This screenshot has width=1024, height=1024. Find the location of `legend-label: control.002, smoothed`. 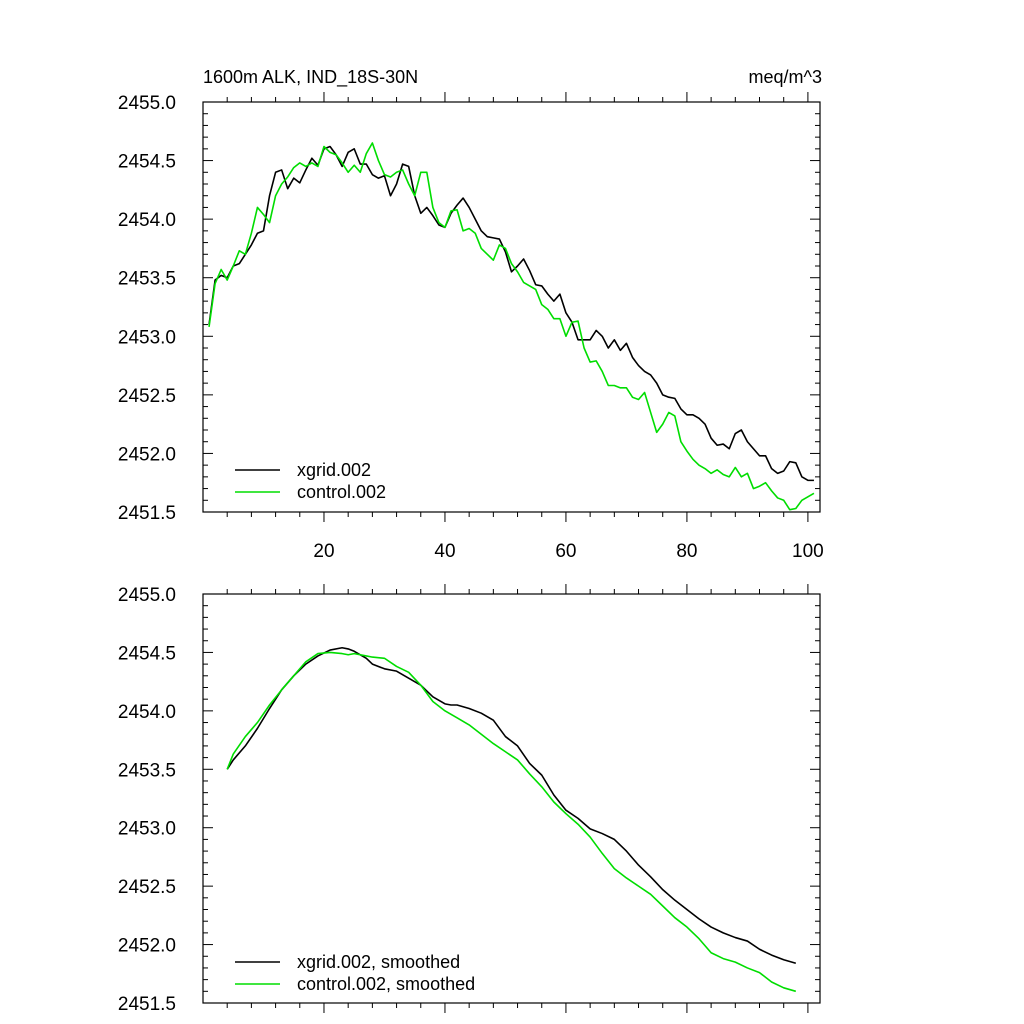

legend-label: control.002, smoothed is located at coordinates (386, 984).